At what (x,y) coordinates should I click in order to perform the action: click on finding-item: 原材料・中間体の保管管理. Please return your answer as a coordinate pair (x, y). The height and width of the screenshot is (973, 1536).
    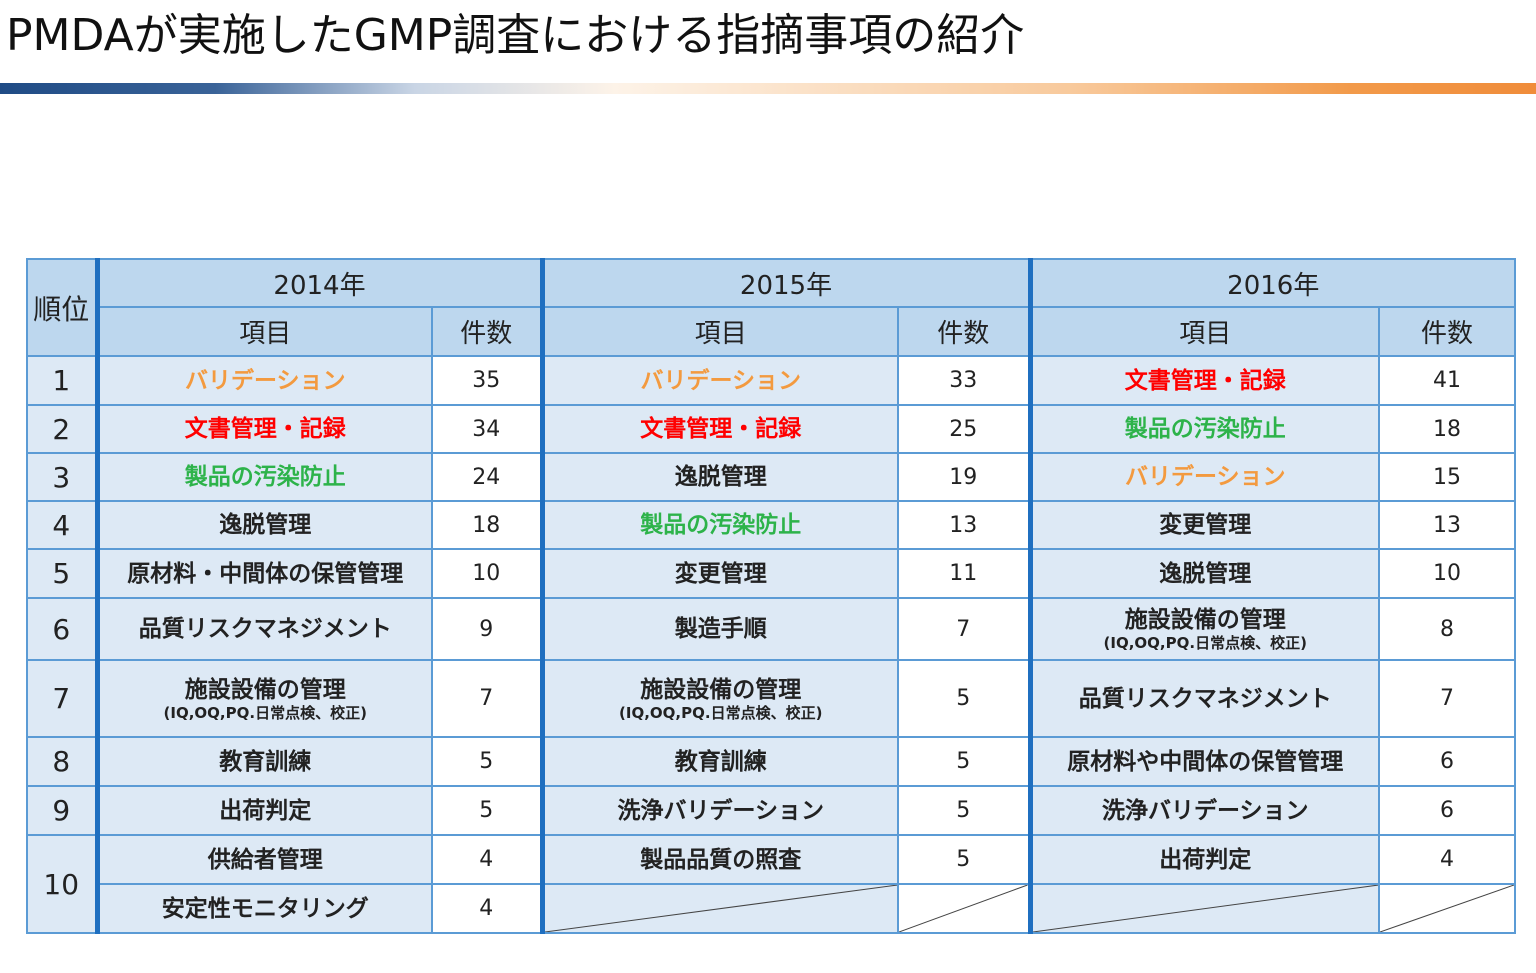
    Looking at the image, I should click on (264, 573).